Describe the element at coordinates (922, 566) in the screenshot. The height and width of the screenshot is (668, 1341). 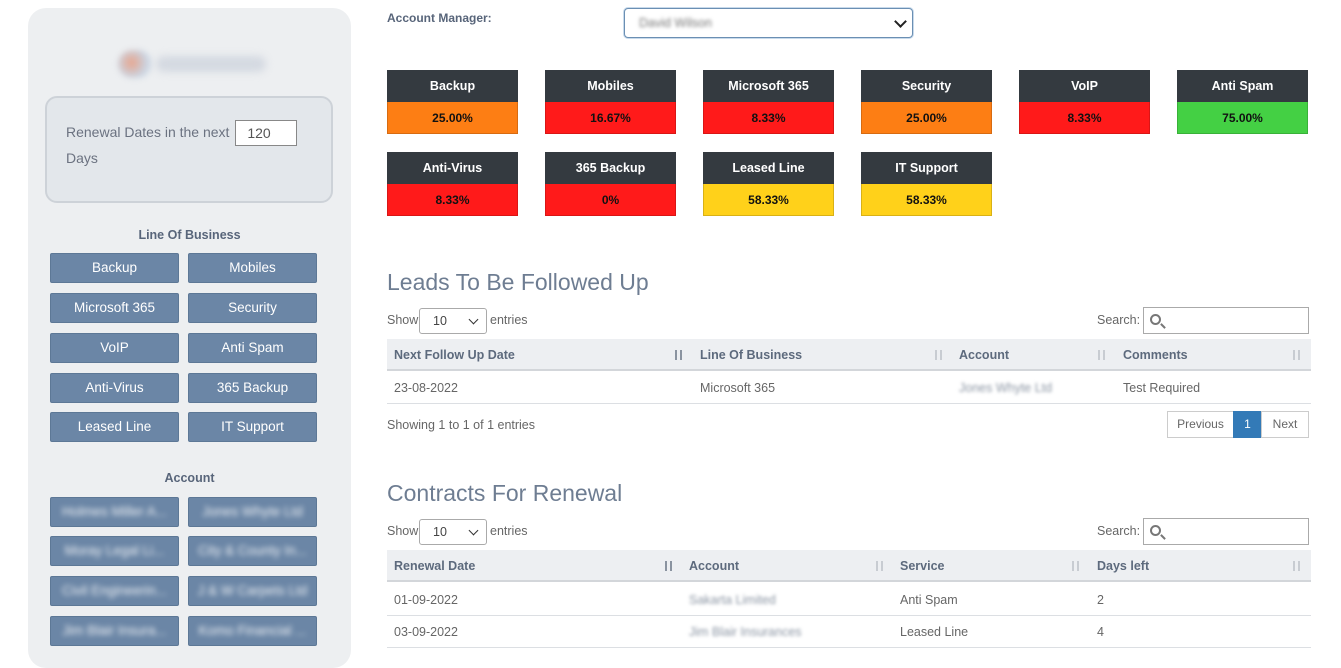
I see `column-header-service: Service` at that location.